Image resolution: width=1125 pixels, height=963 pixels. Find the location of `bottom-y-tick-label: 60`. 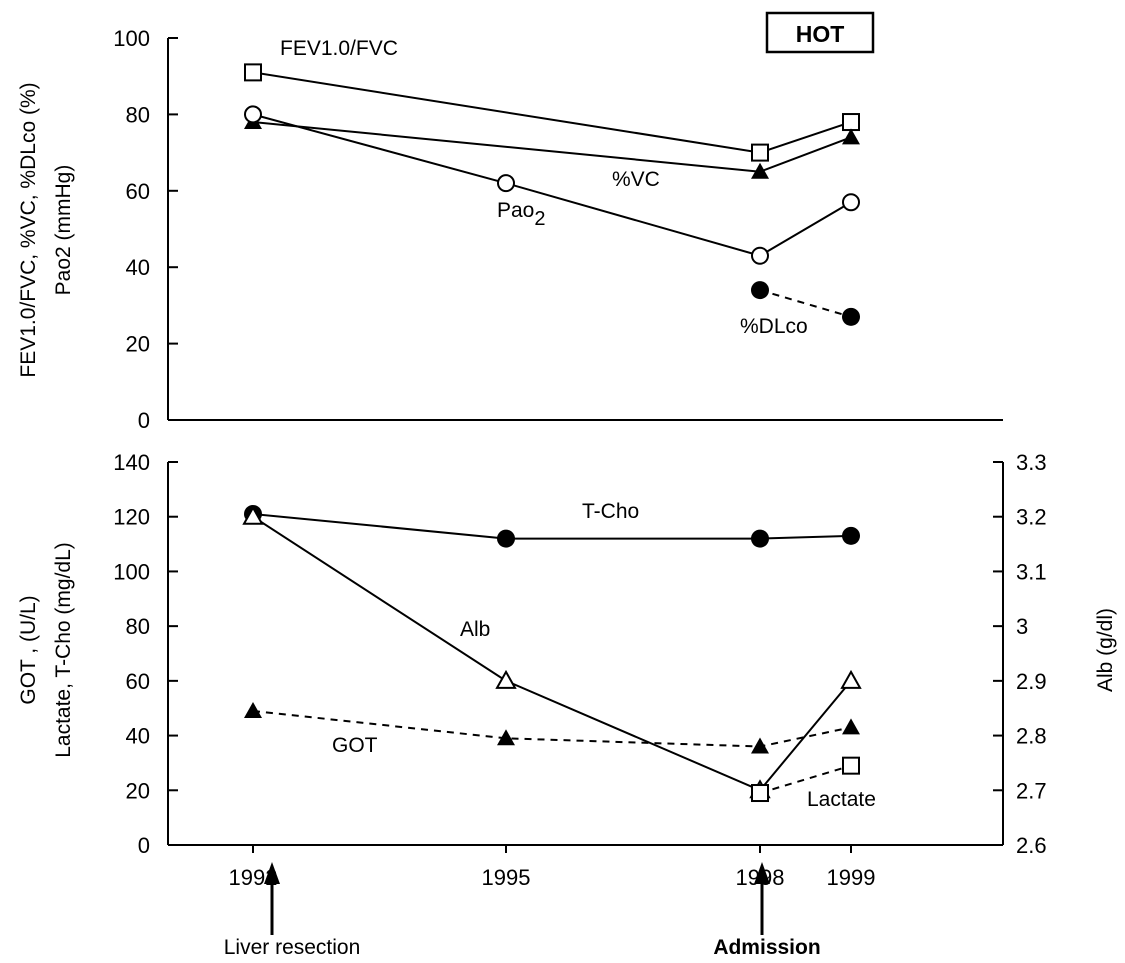

bottom-y-tick-label: 60 is located at coordinates (138, 681).